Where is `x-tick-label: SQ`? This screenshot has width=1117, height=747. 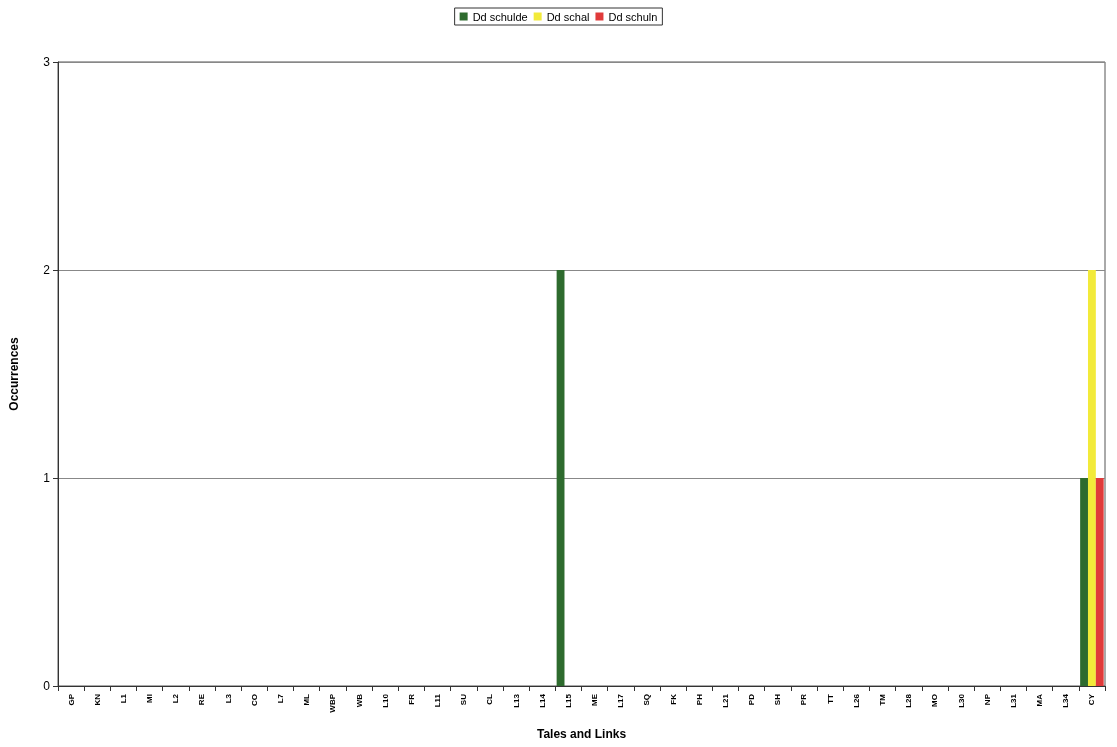 x-tick-label: SQ is located at coordinates (647, 700).